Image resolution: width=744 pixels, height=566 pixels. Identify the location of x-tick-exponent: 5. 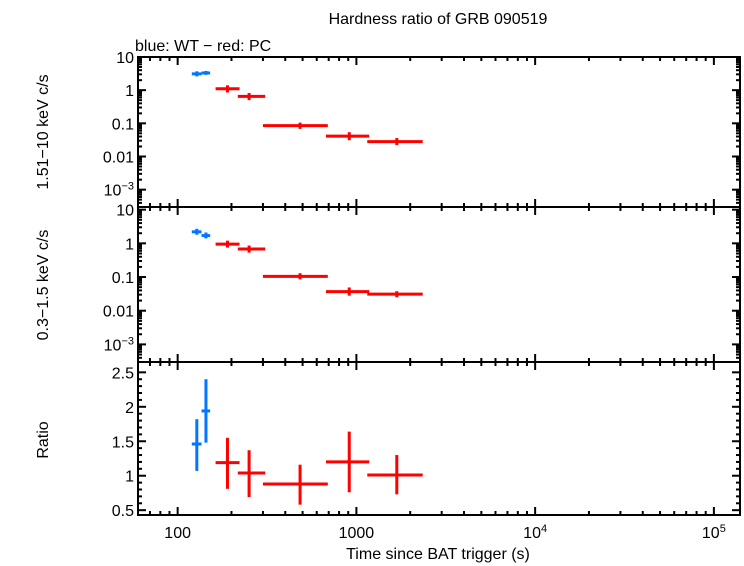
(723, 529).